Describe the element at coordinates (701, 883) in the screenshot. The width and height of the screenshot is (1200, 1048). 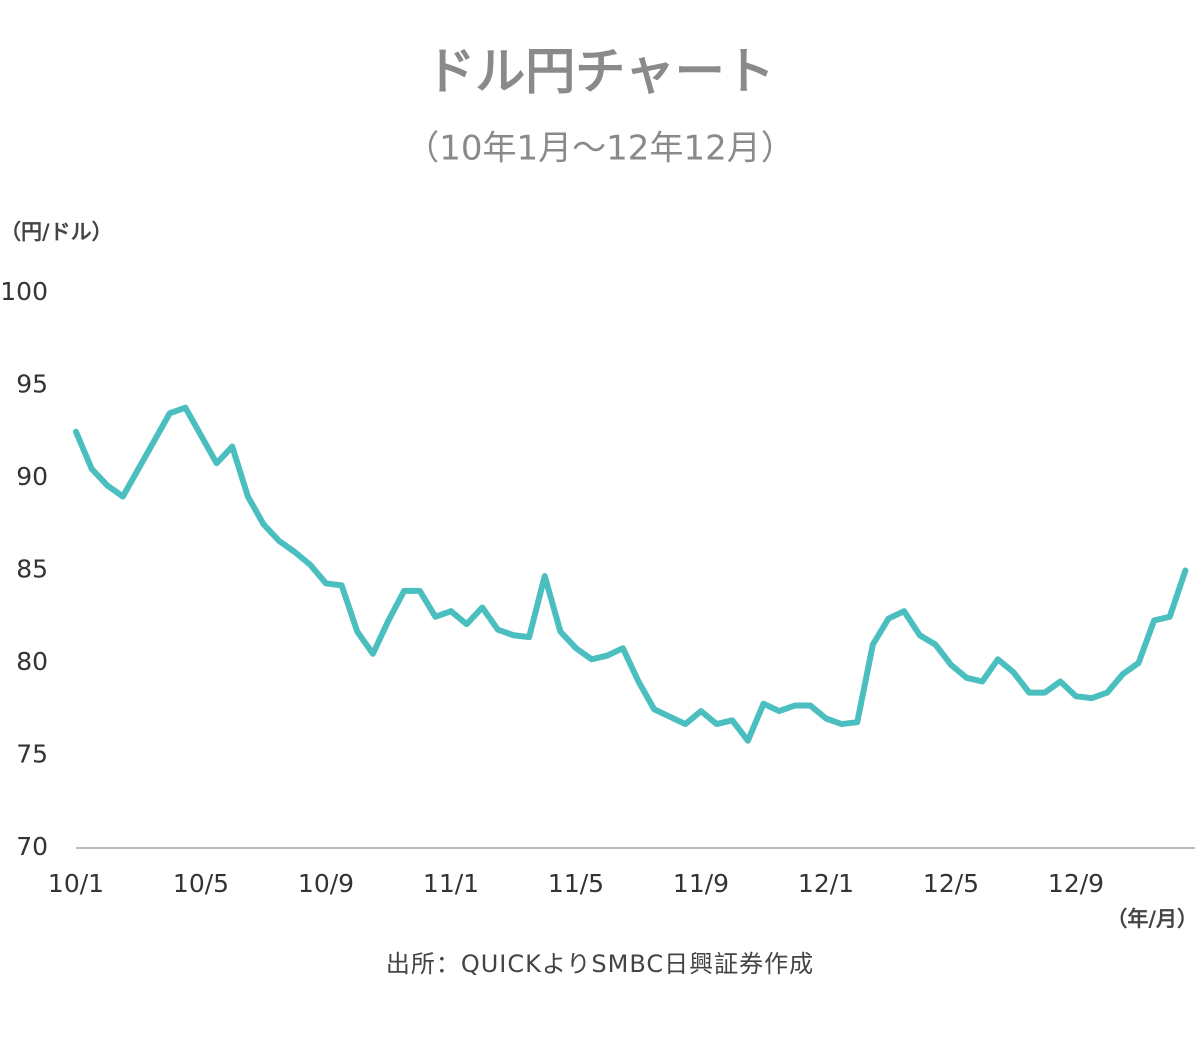
I see `x-tick-label: 11/9` at that location.